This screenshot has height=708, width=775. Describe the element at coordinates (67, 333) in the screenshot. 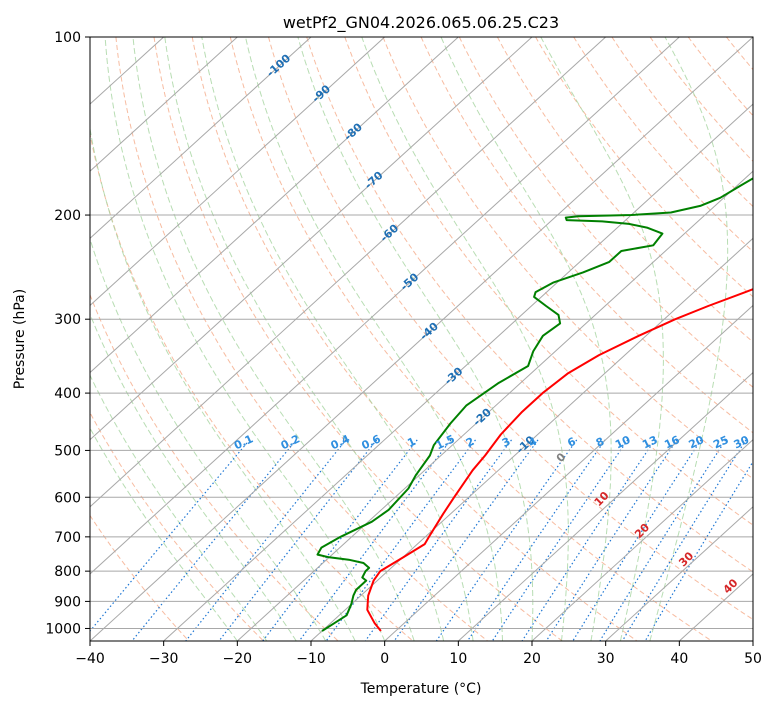

I see `y-axis-ticks: 100 200 300 400 500 600 700 800 900 1000` at that location.